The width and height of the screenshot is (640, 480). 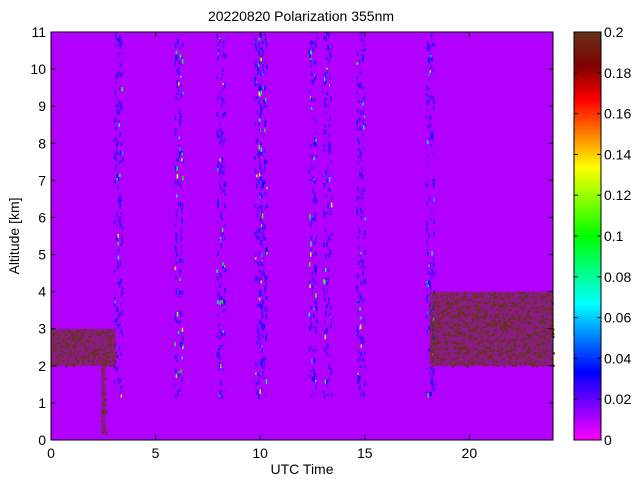 I want to click on colorbar-tick-label: 0.02, so click(x=617, y=399).